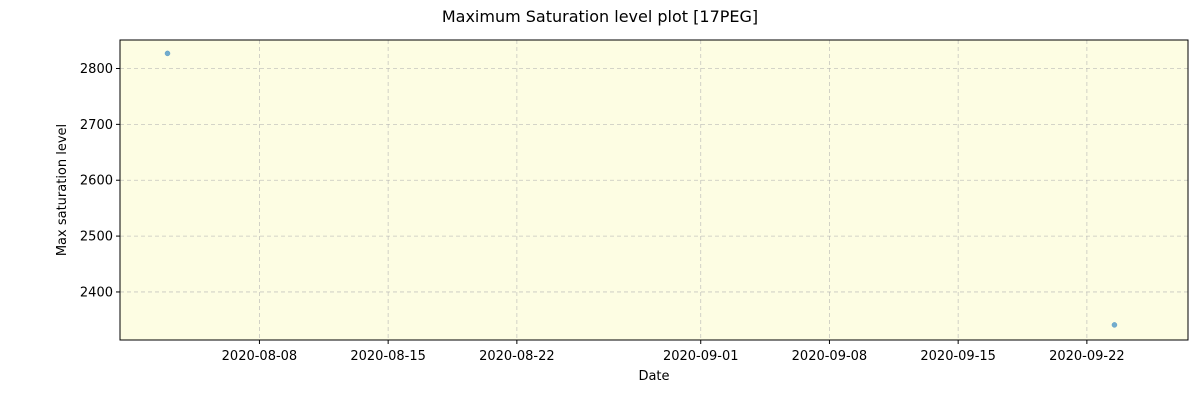 The image size is (1200, 400). Describe the element at coordinates (96, 125) in the screenshot. I see `y-tick-label: 2700` at that location.